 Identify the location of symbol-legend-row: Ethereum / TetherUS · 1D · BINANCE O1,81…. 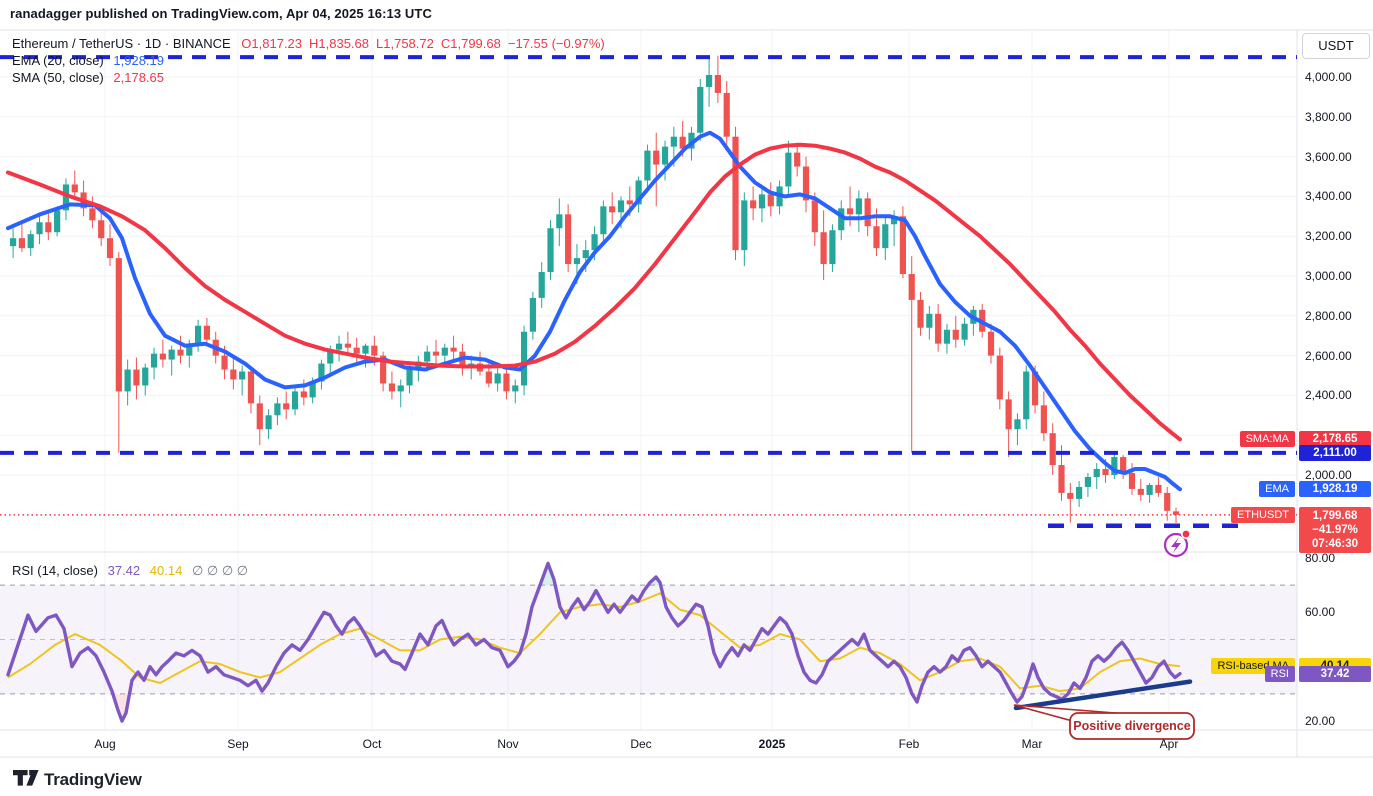
(308, 43).